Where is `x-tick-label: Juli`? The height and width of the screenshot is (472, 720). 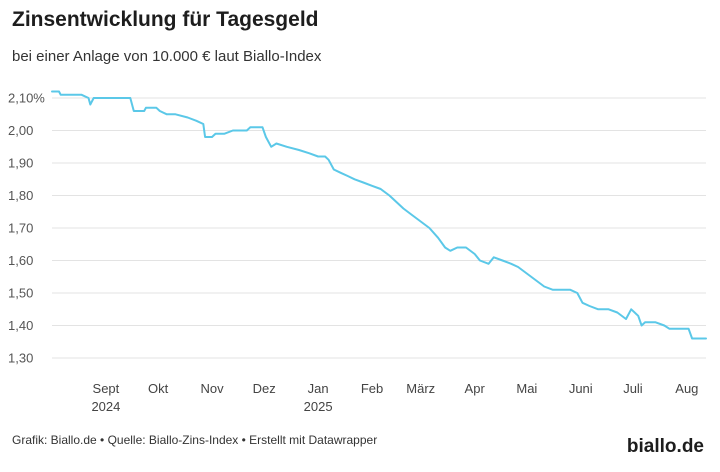
x-tick-label: Juli is located at coordinates (633, 388).